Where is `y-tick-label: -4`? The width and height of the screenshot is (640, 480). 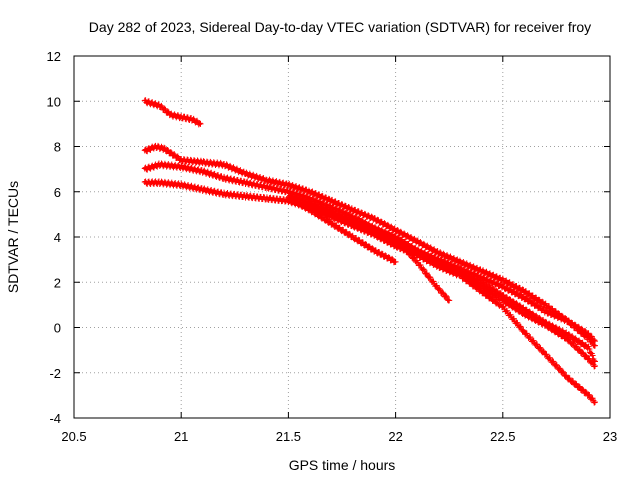
y-tick-label: -4 is located at coordinates (55, 418).